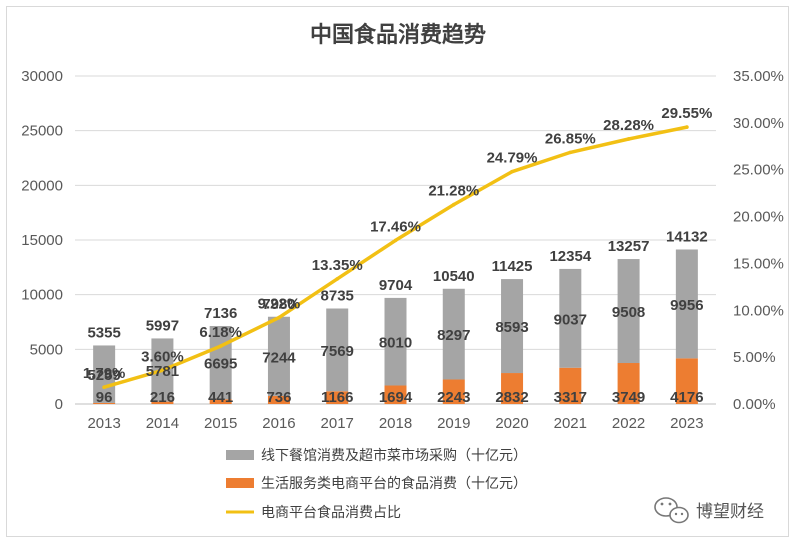  What do you see at coordinates (395, 226) in the screenshot?
I see `share-label: 17.46%` at bounding box center [395, 226].